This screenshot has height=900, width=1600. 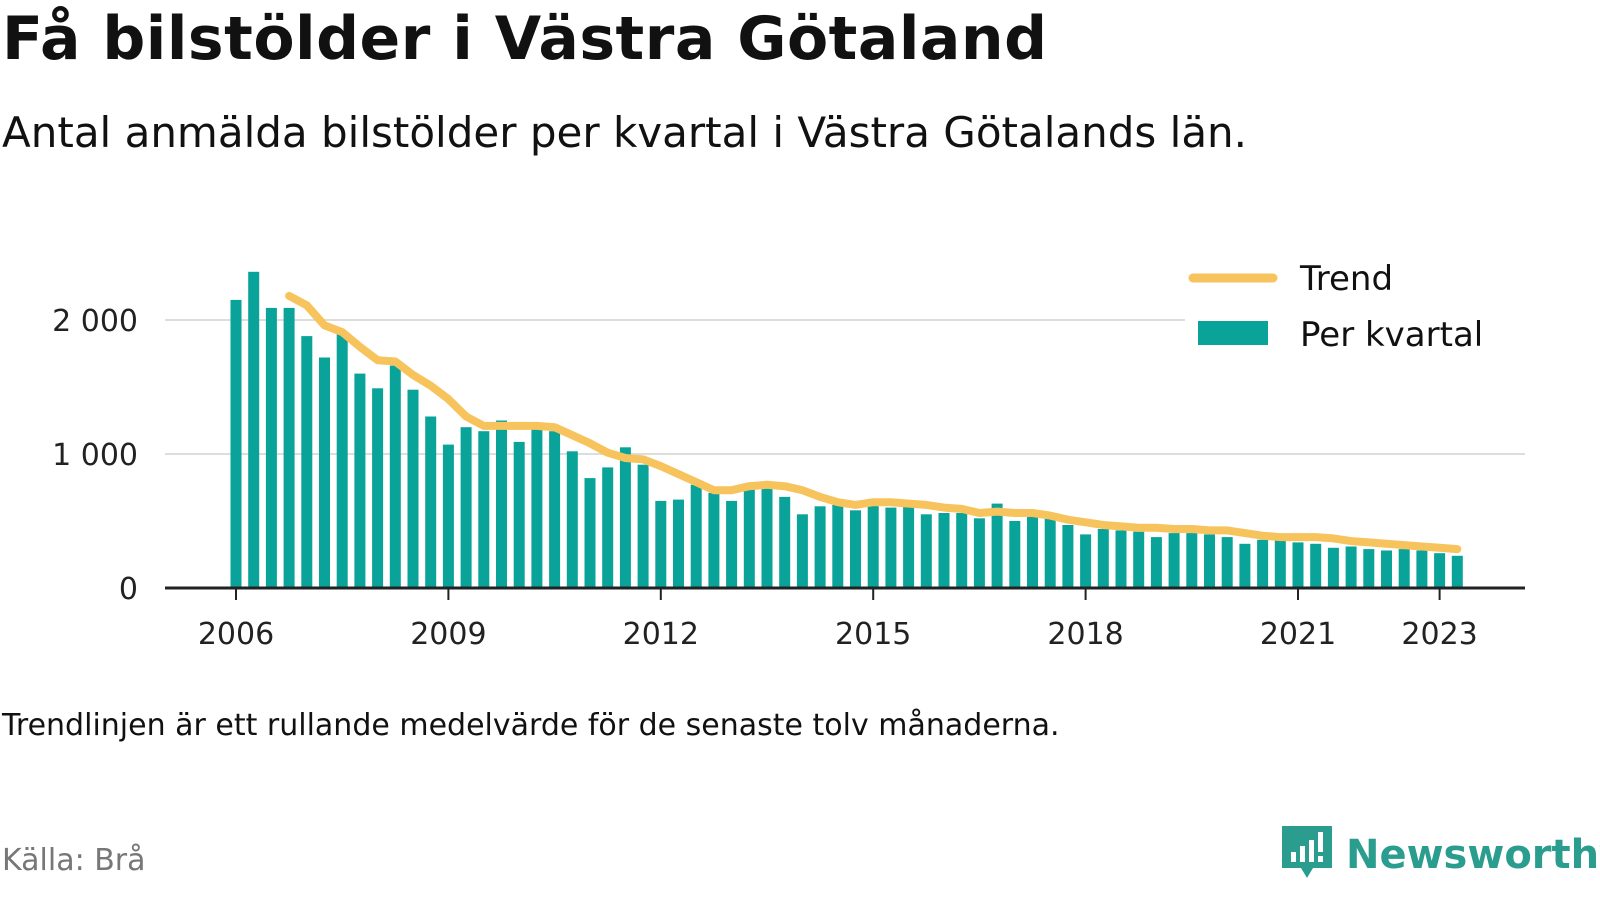 I want to click on x-tick-label: 2021, so click(x=1298, y=634).